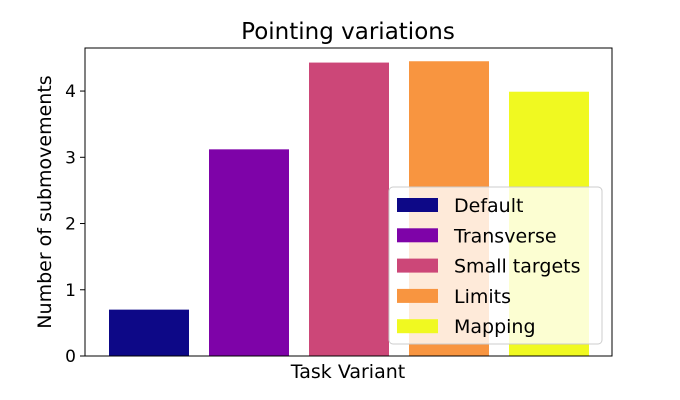 This screenshot has width=680, height=400. What do you see at coordinates (417, 205) in the screenshot?
I see `legend-swatch-default` at bounding box center [417, 205].